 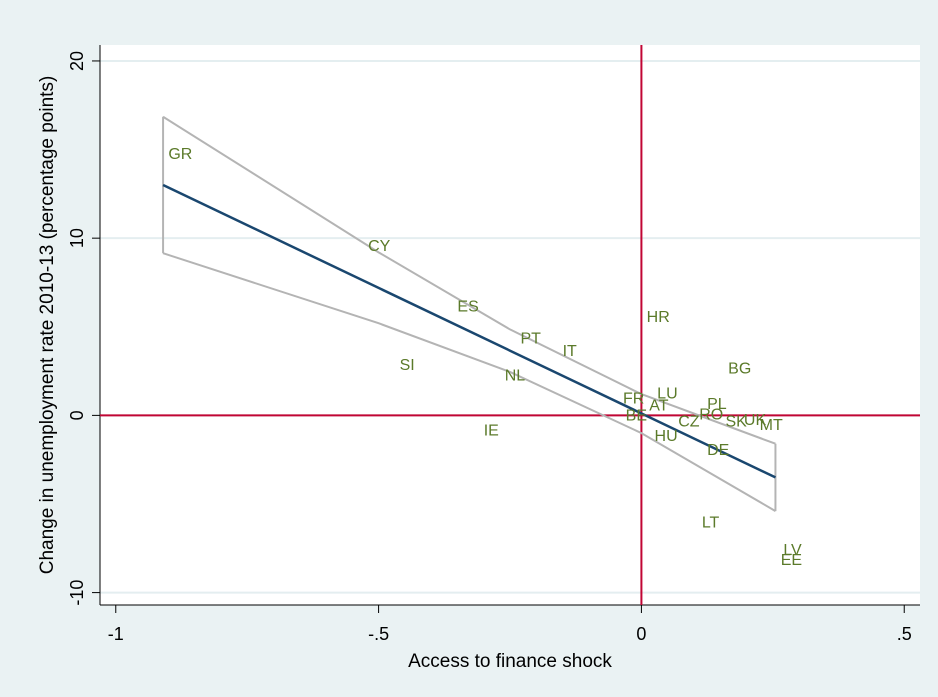 I want to click on point-label: ES, so click(x=467, y=306).